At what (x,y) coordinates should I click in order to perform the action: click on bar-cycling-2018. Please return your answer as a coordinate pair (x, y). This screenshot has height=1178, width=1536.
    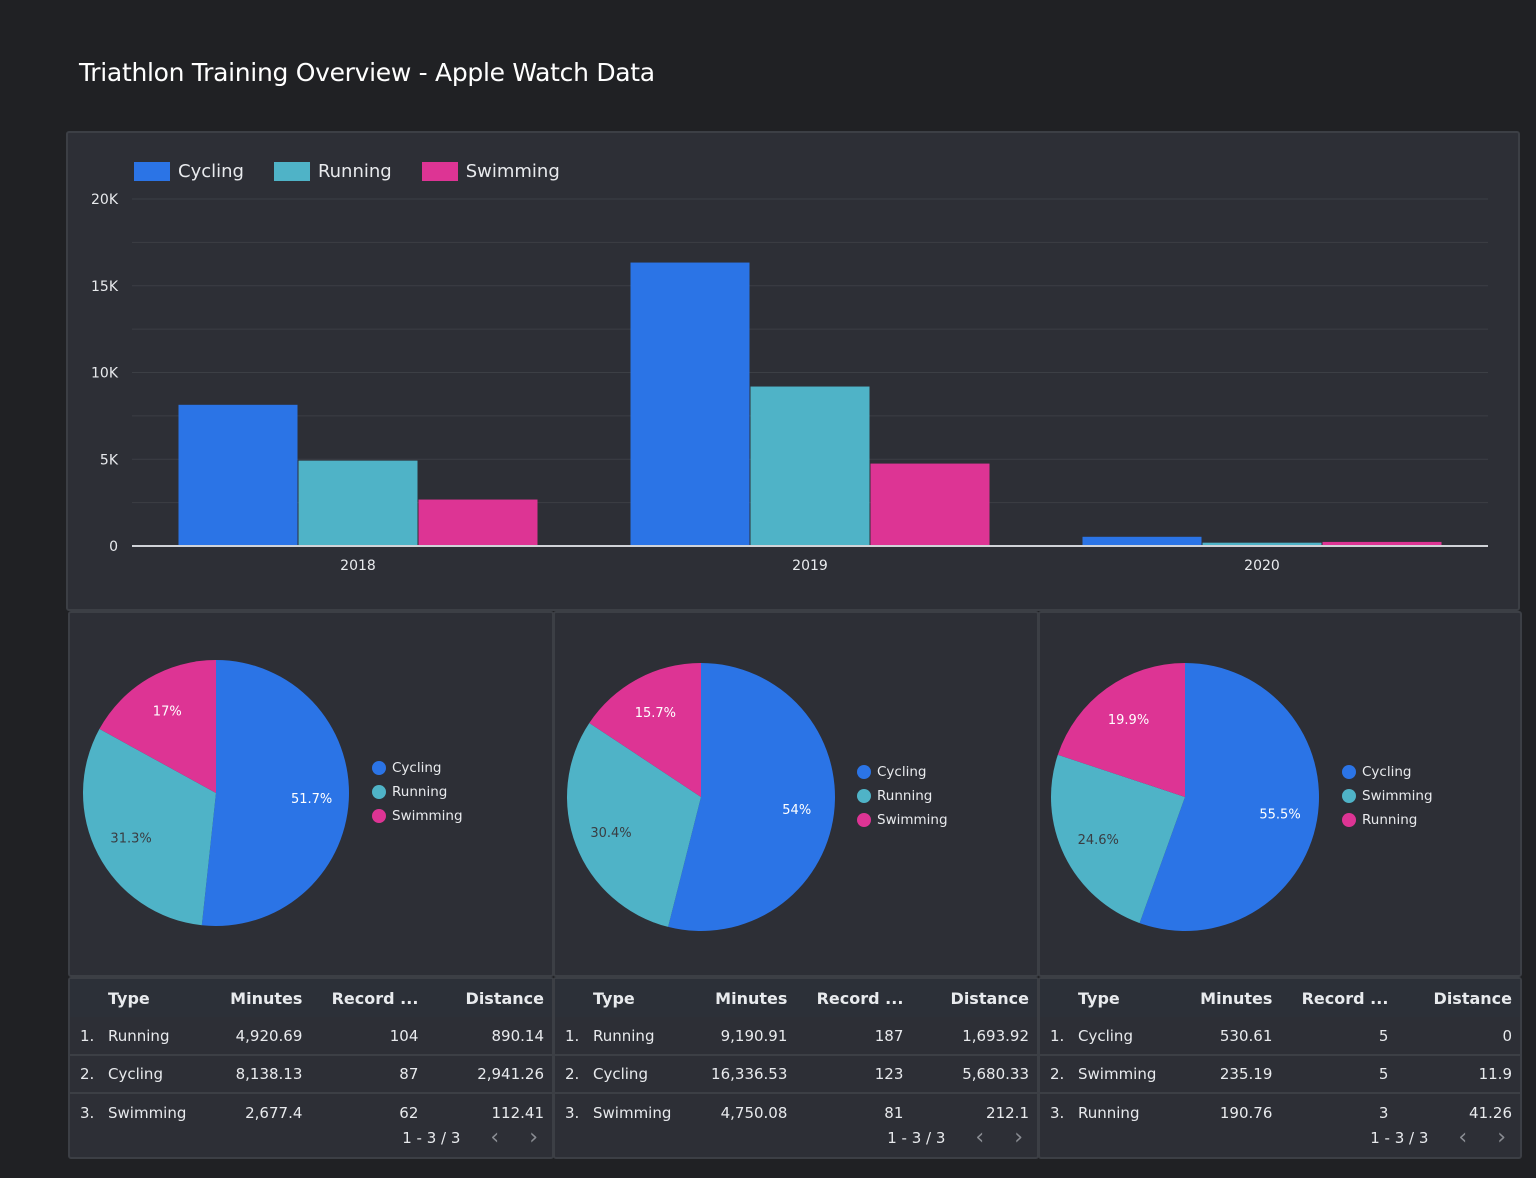
    Looking at the image, I should click on (238, 475).